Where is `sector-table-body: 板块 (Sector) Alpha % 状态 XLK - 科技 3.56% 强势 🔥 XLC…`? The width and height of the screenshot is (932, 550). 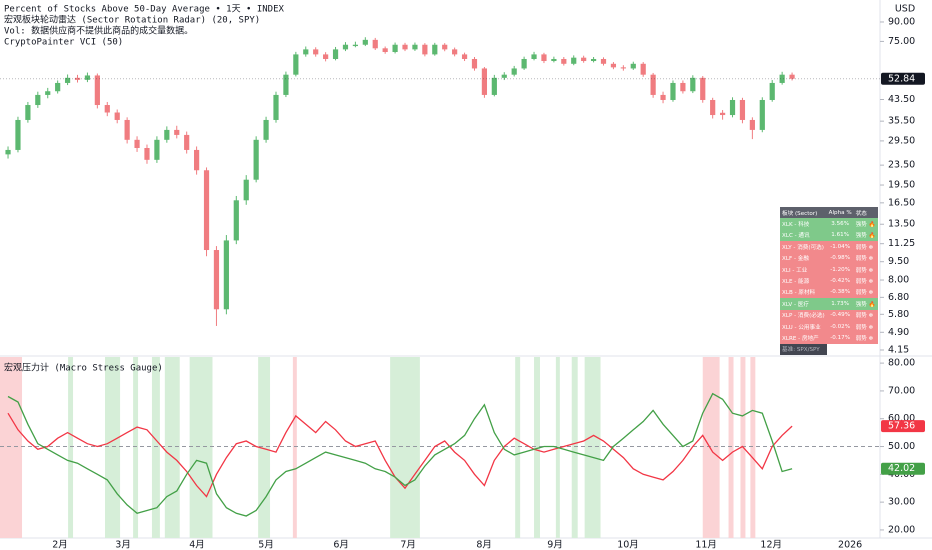
sector-table-body: 板块 (Sector) Alpha % 状态 XLK - 科技 3.56% 强势 🔥 XLC… is located at coordinates (829, 281).